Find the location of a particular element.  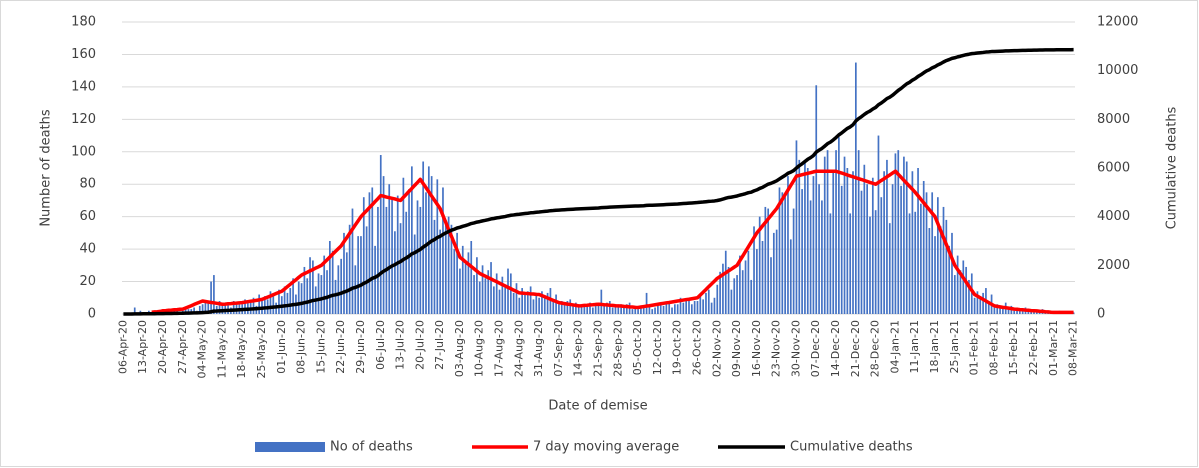

x-tick-label: 11-May-20 is located at coordinates (221, 349).